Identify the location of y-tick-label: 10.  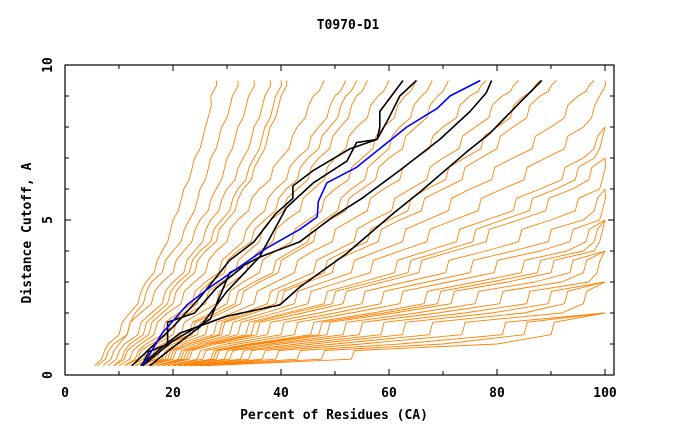
(48, 65).